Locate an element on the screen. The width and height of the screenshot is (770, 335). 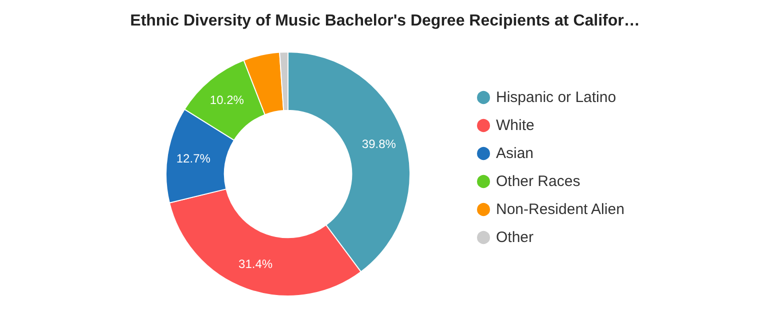
legend-label: Asian is located at coordinates (515, 153).